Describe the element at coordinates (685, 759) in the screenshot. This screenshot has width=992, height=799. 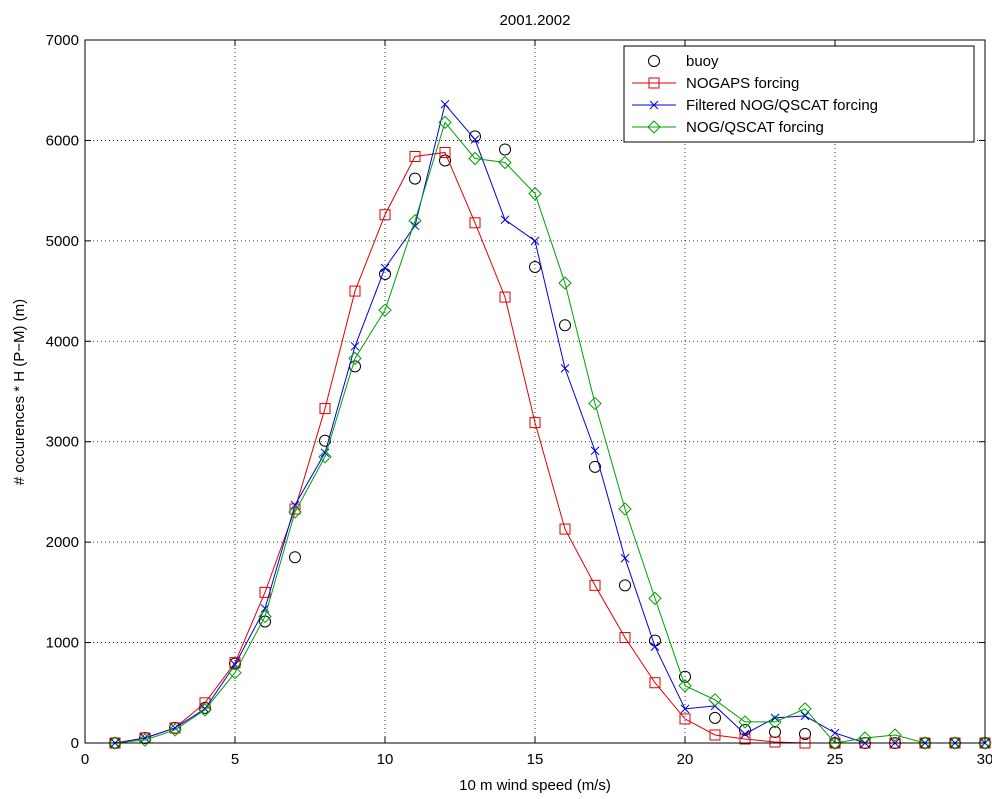
I see `x-tick-label: 20` at that location.